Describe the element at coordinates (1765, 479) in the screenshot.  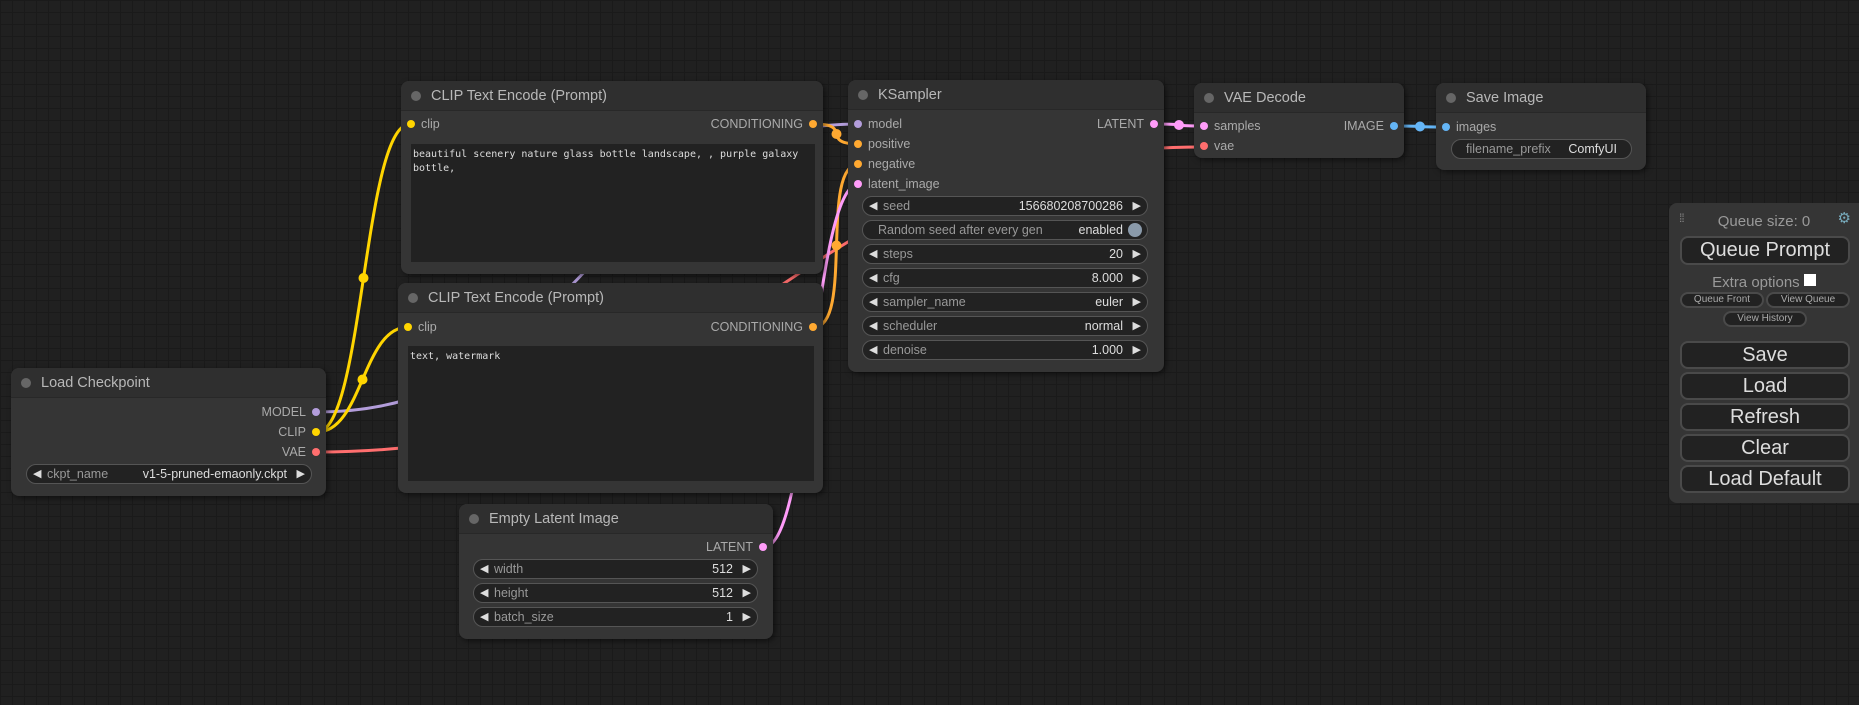
I see `load-default-button: Load Default` at that location.